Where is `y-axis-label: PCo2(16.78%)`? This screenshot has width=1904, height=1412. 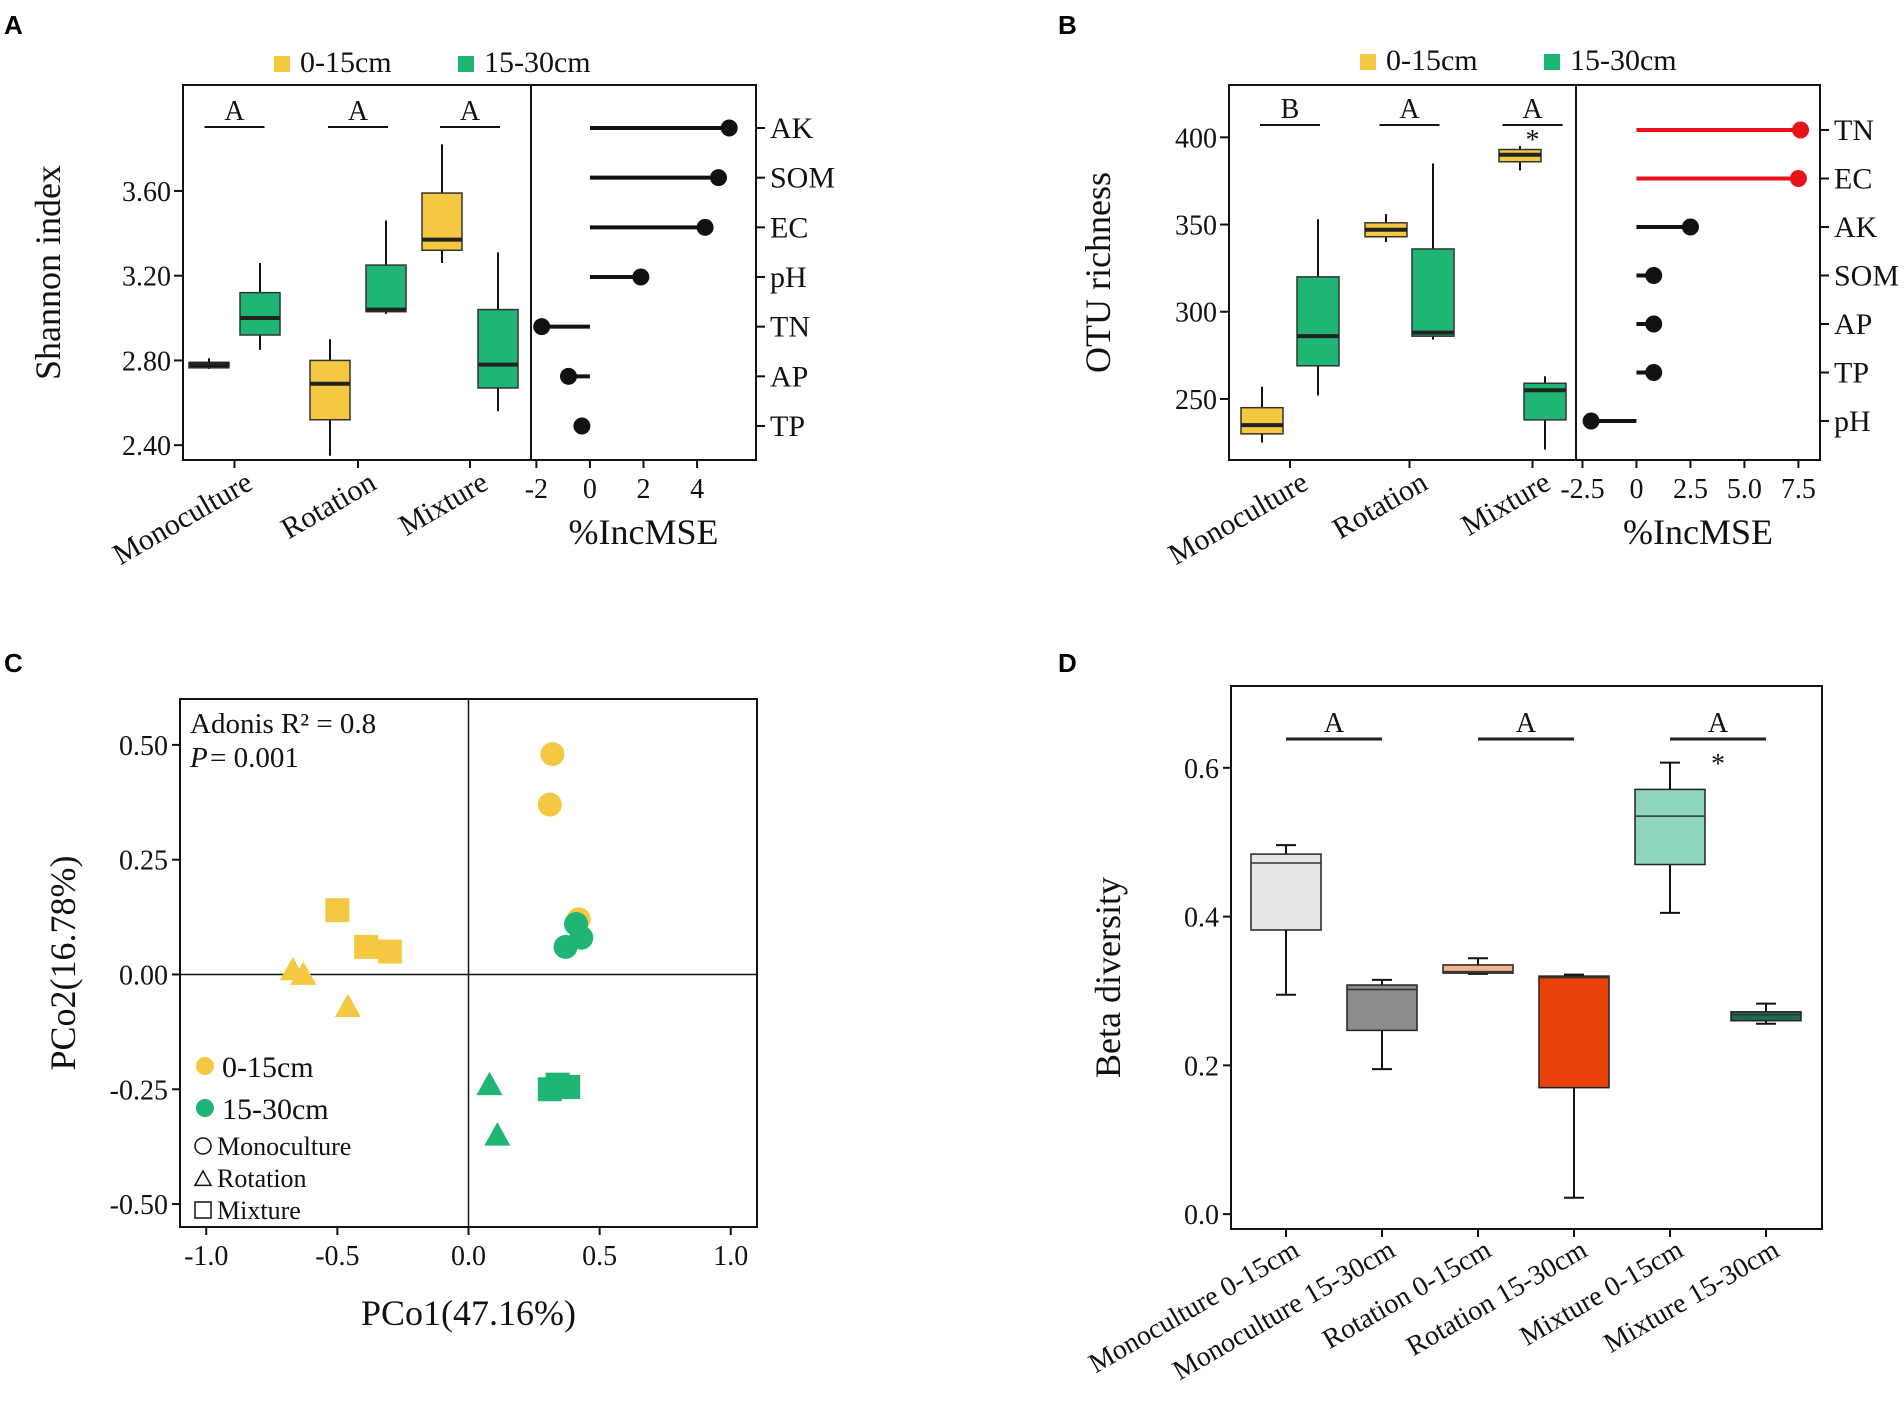
y-axis-label: PCo2(16.78%) is located at coordinates (63, 963).